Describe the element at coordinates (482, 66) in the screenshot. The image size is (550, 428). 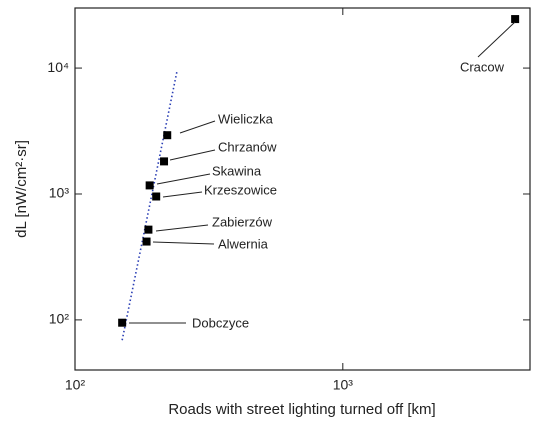
I see `point-label: Cracow` at that location.